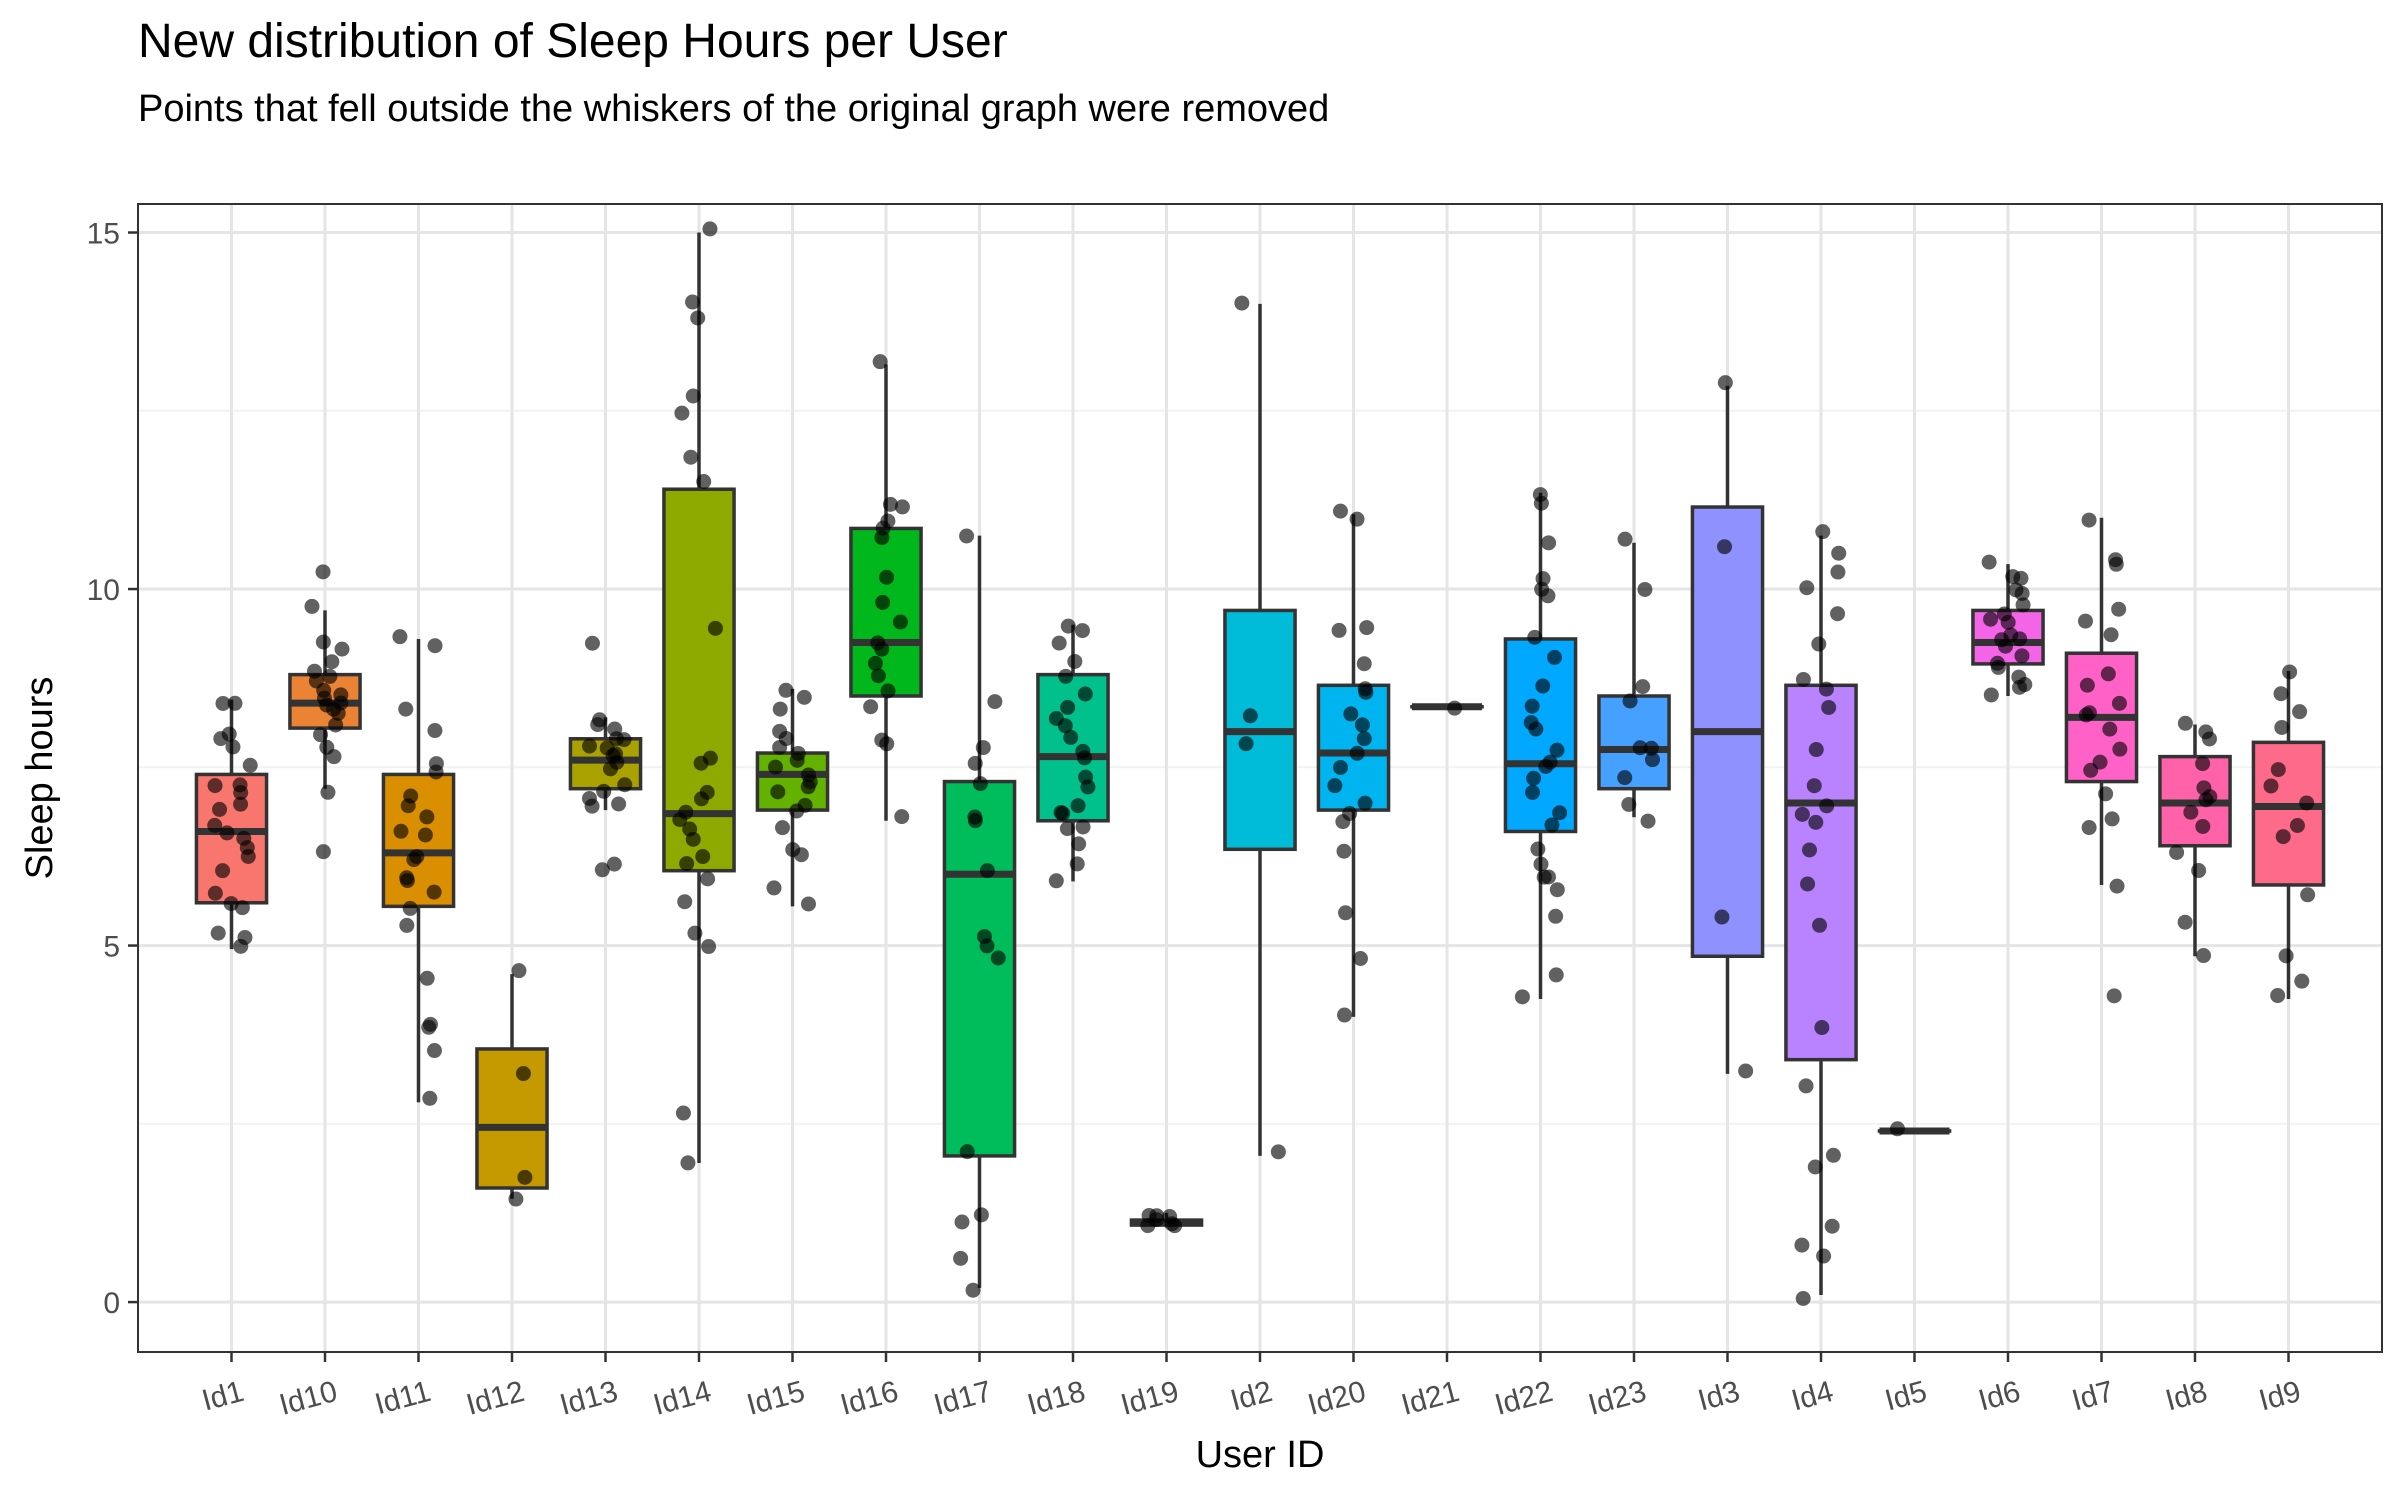 The height and width of the screenshot is (1500, 2400). I want to click on chart-title: New distribution of Sleep Hours per User, so click(573, 41).